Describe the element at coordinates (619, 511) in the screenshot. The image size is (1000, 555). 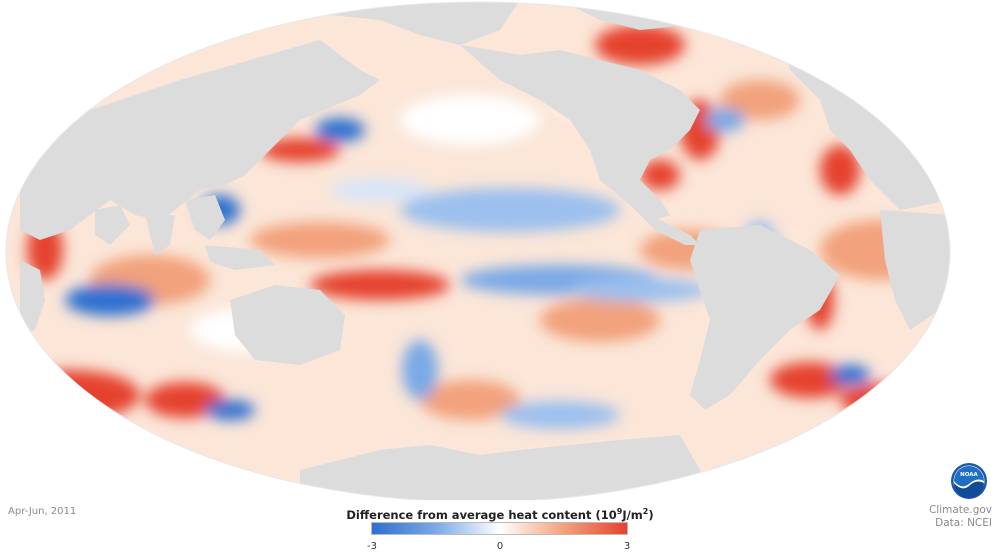
I see `legend-unit-exp: 9` at that location.